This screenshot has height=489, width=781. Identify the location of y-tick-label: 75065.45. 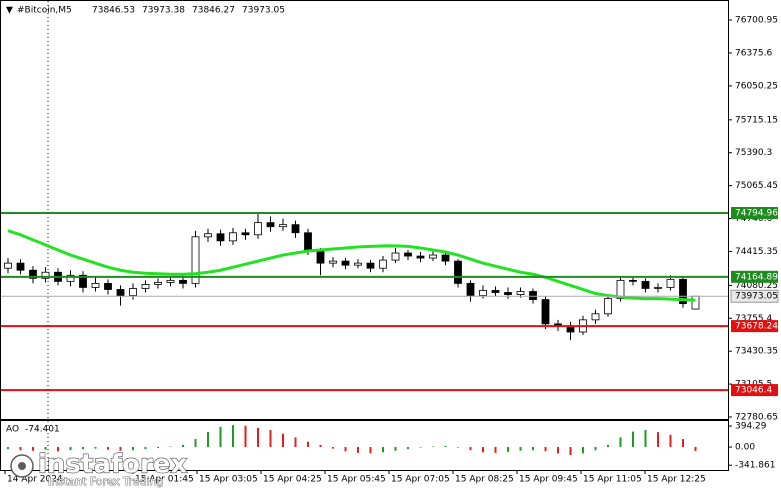
(756, 186).